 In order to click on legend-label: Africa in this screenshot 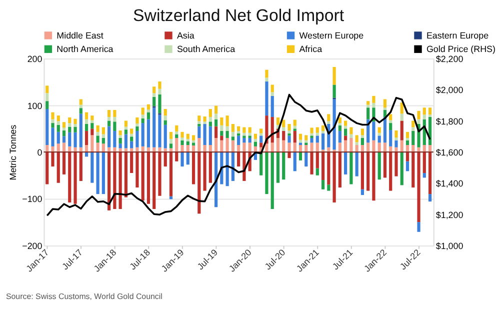, I will do `click(310, 49)`.